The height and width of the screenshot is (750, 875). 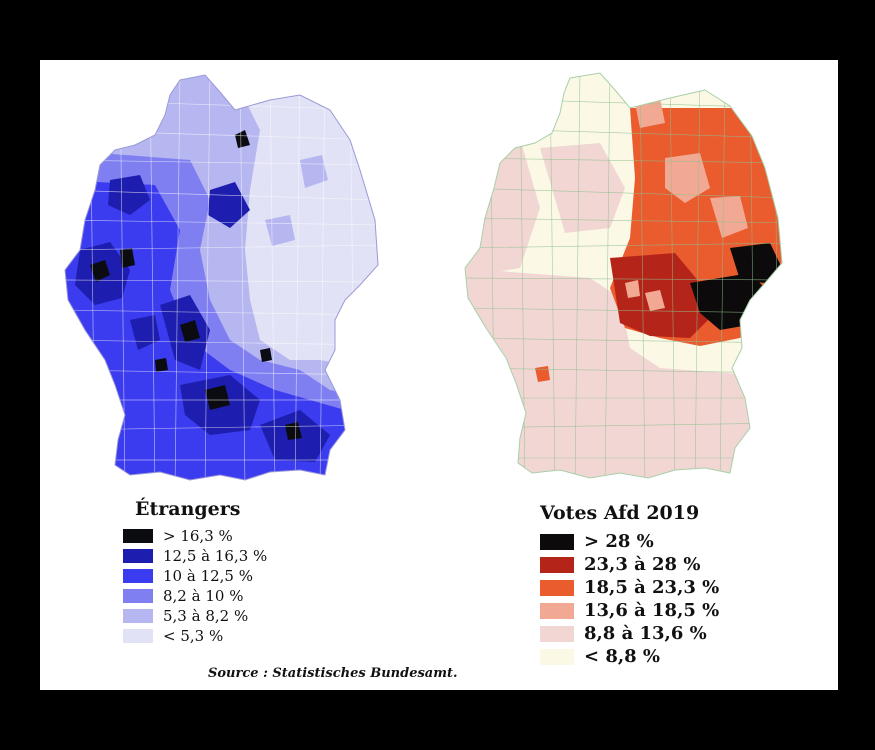 I want to click on legend-label: 8,8 à 13,6 %, so click(x=645, y=633).